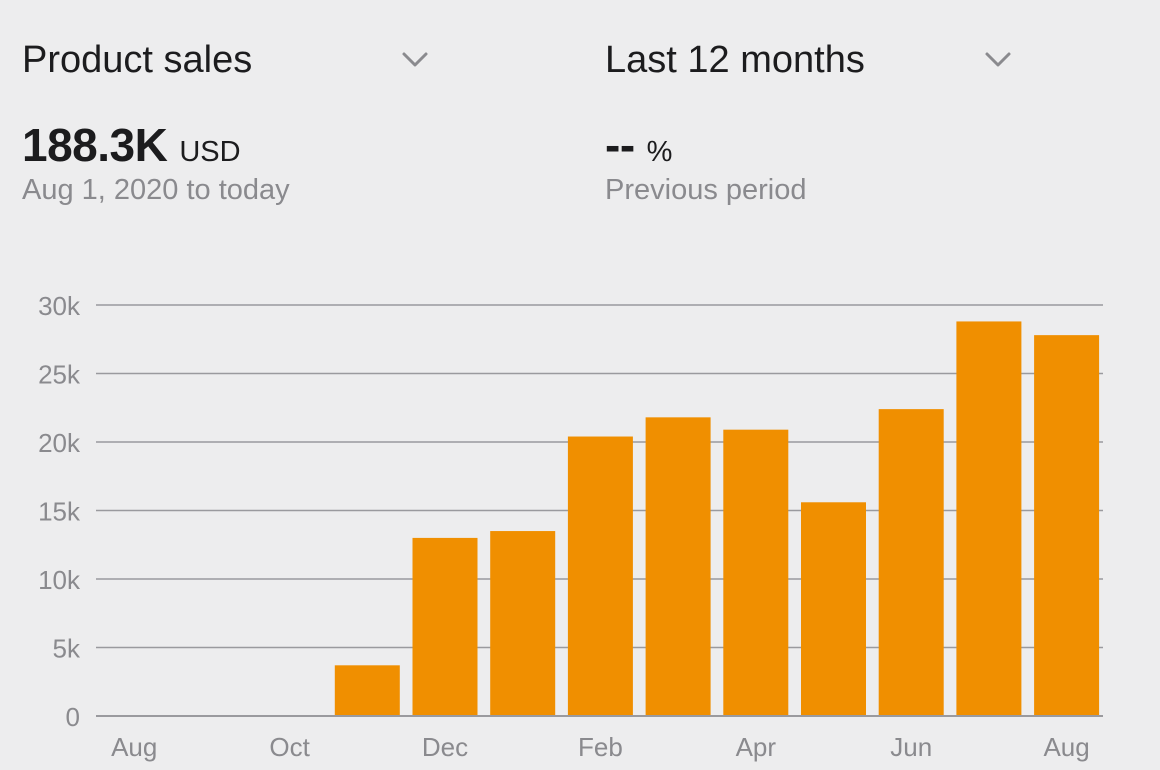 This screenshot has width=1160, height=770. Describe the element at coordinates (911, 747) in the screenshot. I see `x-tick-label: Jun` at that location.